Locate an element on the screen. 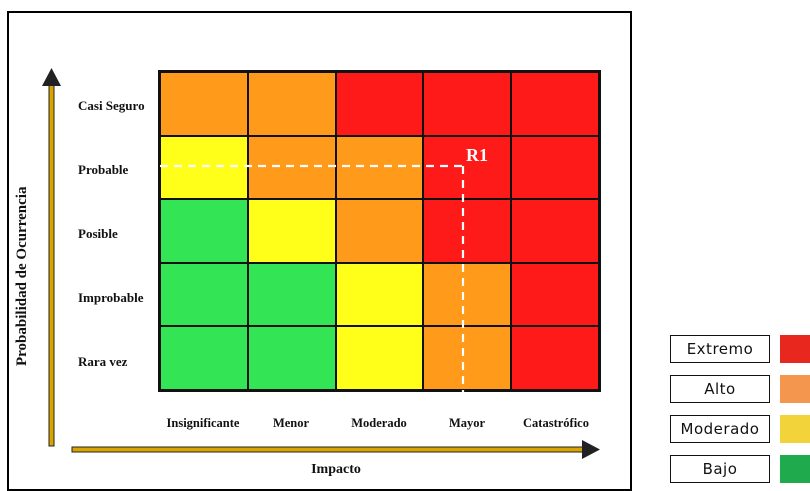 The height and width of the screenshot is (491, 810). row-label-rara-vez: Rara vez is located at coordinates (103, 361).